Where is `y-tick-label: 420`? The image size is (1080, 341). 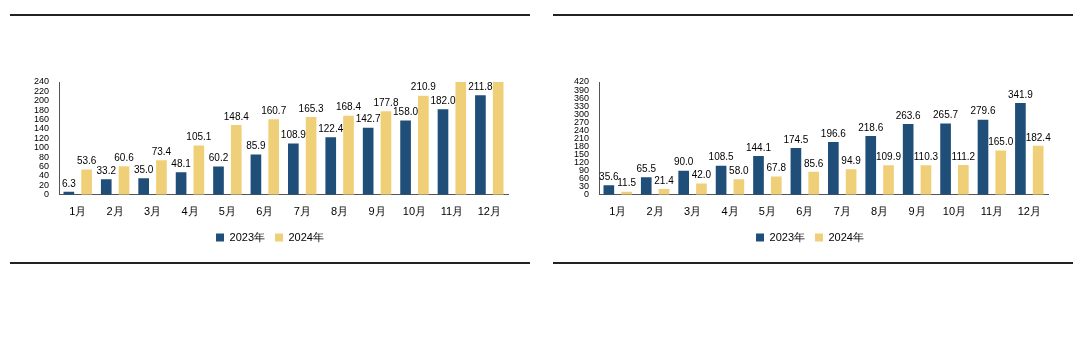 y-tick-label: 420 is located at coordinates (581, 81).